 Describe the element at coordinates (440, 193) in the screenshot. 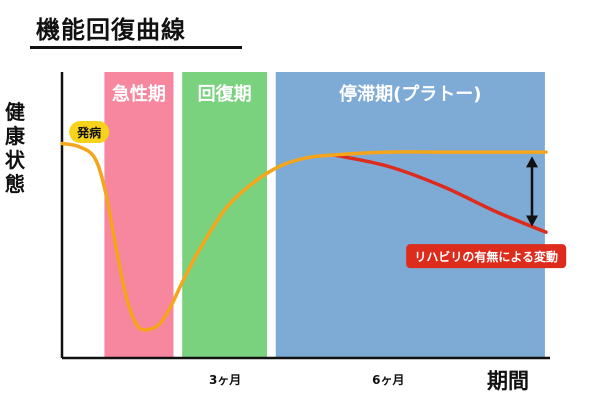

I see `series-line-decline` at that location.